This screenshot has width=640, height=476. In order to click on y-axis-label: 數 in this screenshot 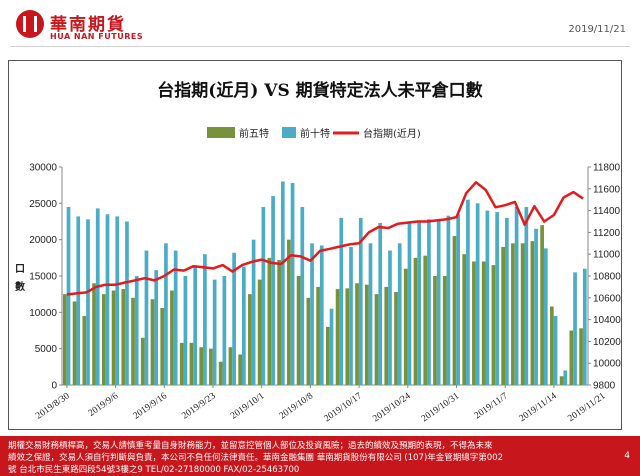, I will do `click(20, 286)`.